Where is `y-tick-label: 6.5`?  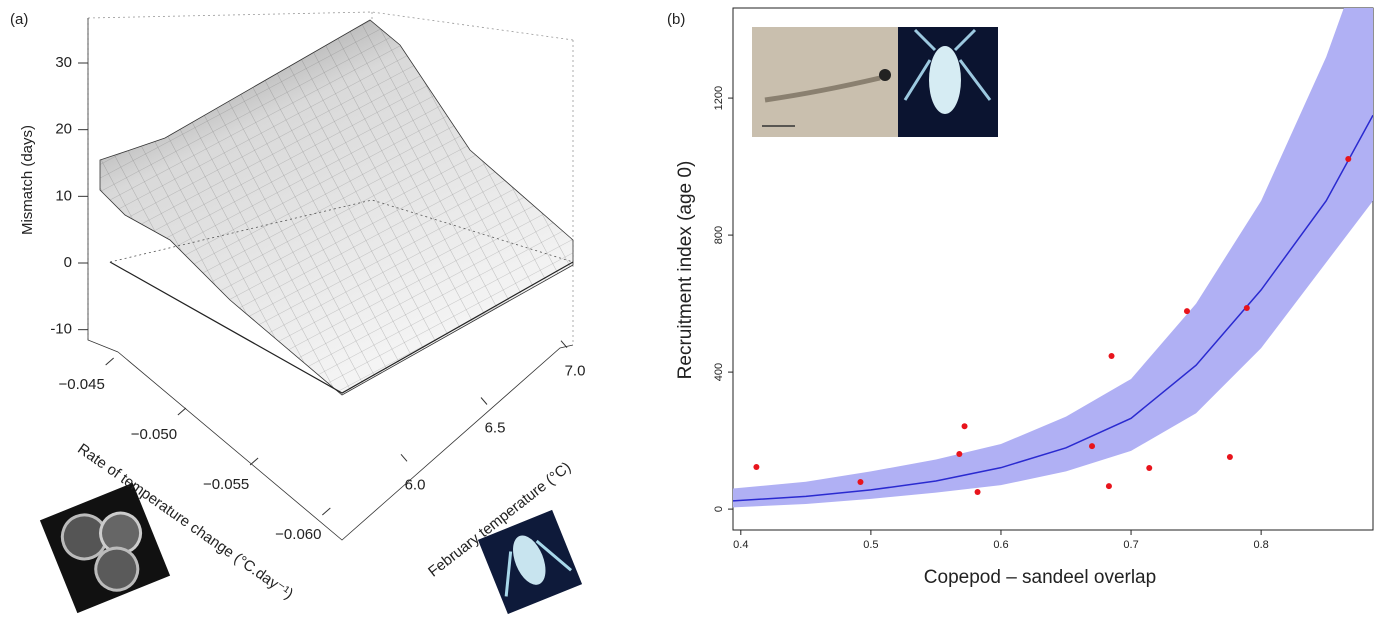 y-tick-label: 6.5 is located at coordinates (495, 427).